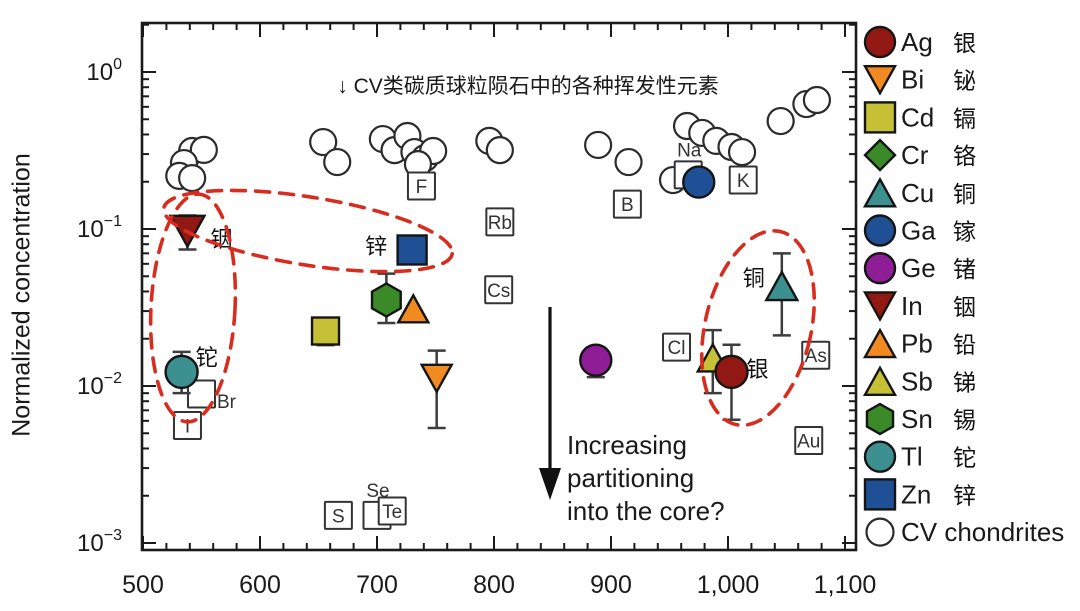  I want to click on x-tick-label: 900, so click(611, 585).